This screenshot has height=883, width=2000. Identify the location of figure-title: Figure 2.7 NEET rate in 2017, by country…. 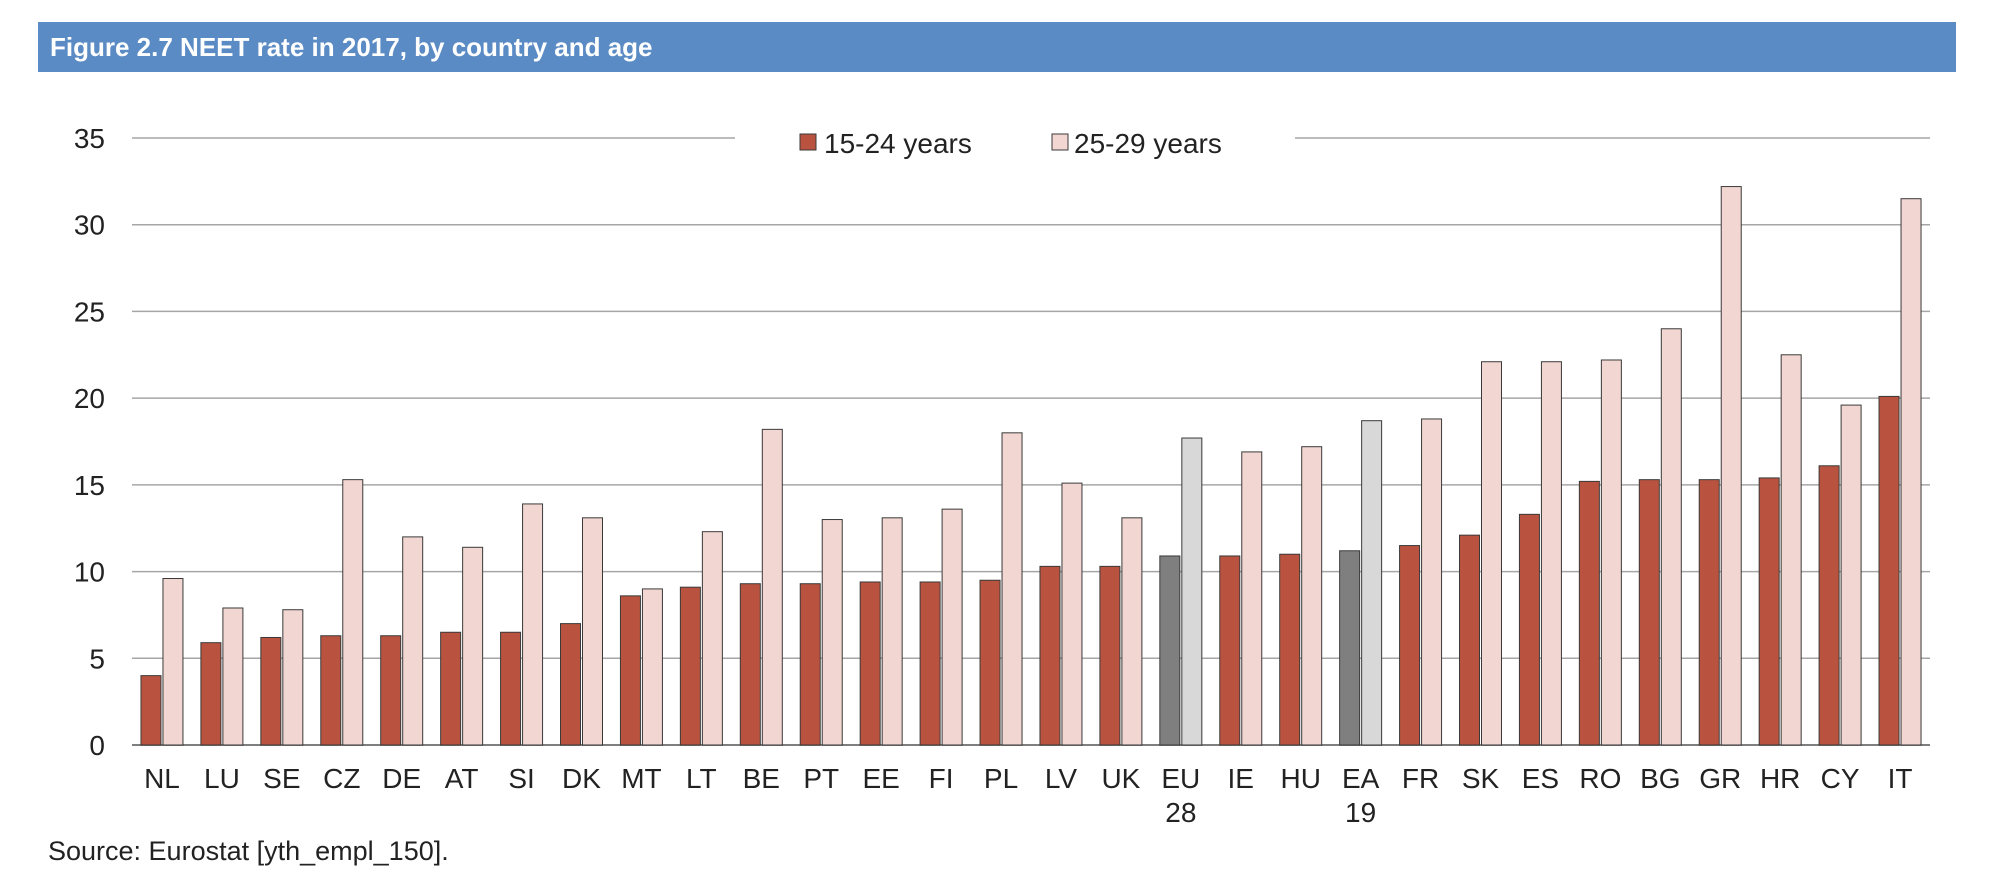
(351, 46).